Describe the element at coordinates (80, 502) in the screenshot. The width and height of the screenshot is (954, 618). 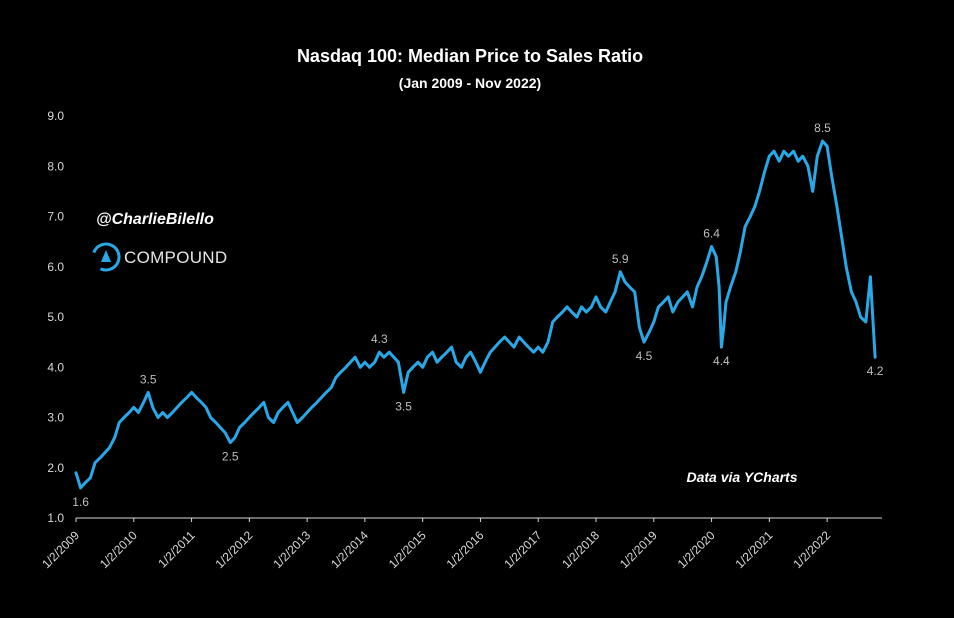
I see `data-label: 1.6` at that location.